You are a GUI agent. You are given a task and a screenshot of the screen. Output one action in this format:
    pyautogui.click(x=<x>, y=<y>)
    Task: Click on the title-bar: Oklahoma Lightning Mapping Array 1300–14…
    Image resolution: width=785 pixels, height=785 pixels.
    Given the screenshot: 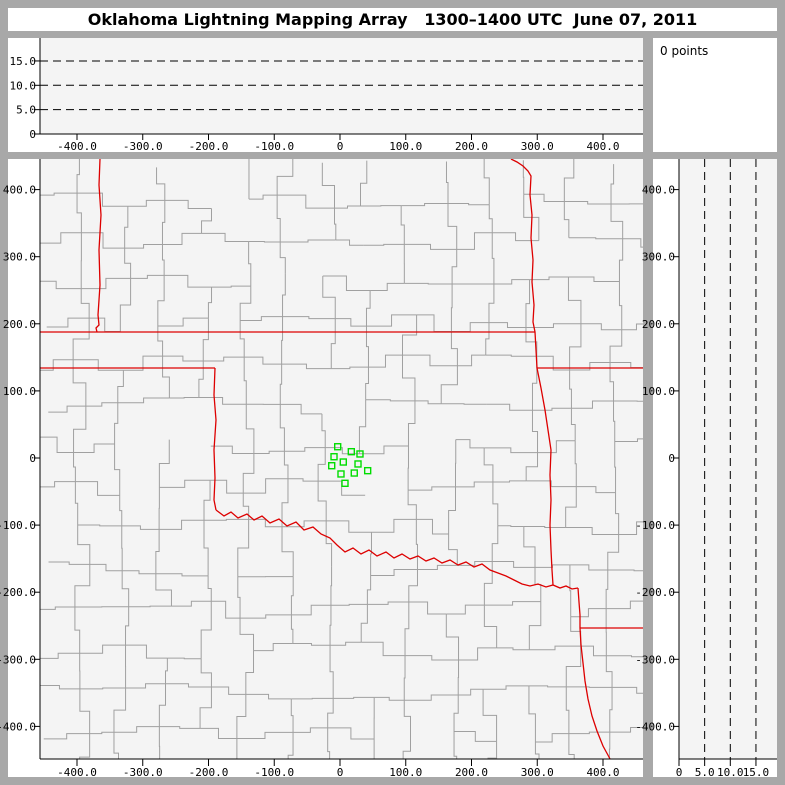 What is the action you would take?
    pyautogui.click(x=392, y=19)
    